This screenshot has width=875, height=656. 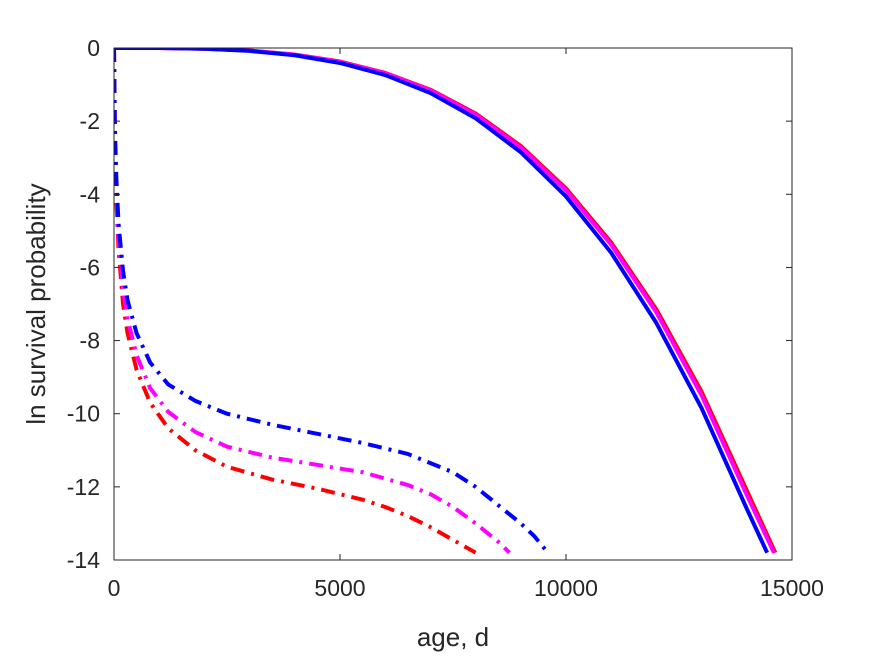 I want to click on x-tick-label: 5000, so click(x=339, y=588).